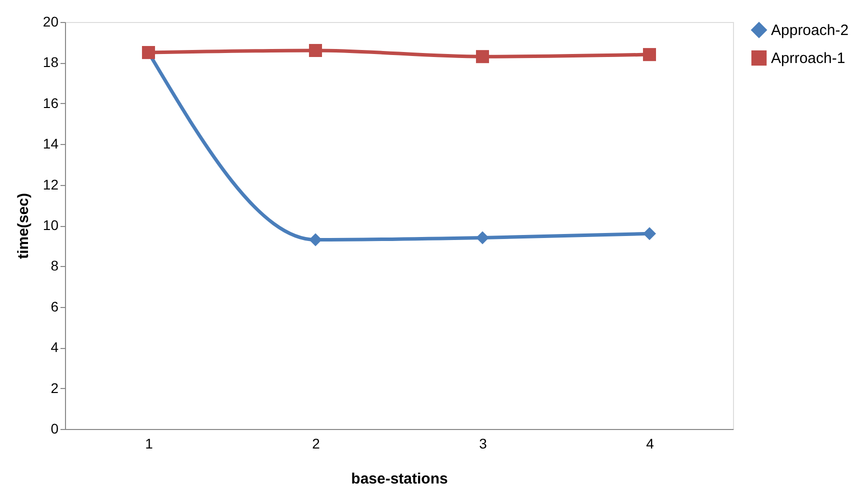 Image resolution: width=864 pixels, height=501 pixels. Describe the element at coordinates (316, 444) in the screenshot. I see `x-tick-label: 2` at that location.